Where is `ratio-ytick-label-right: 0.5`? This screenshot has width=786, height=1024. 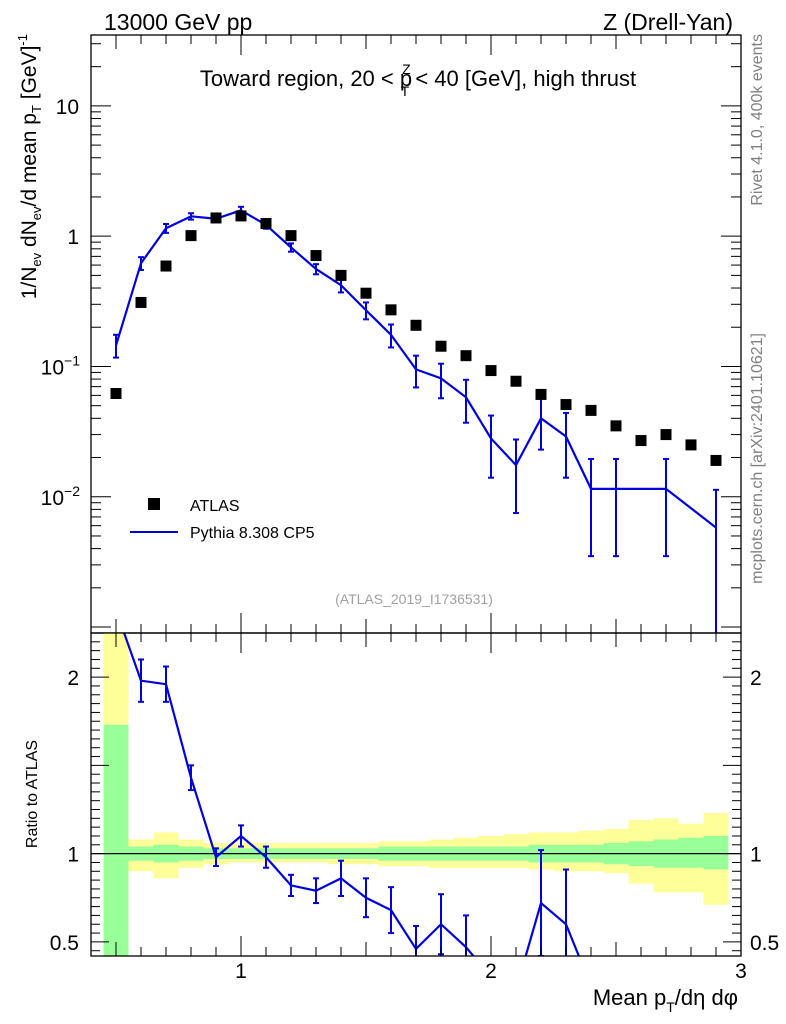
ratio-ytick-label-right: 0.5 is located at coordinates (764, 943).